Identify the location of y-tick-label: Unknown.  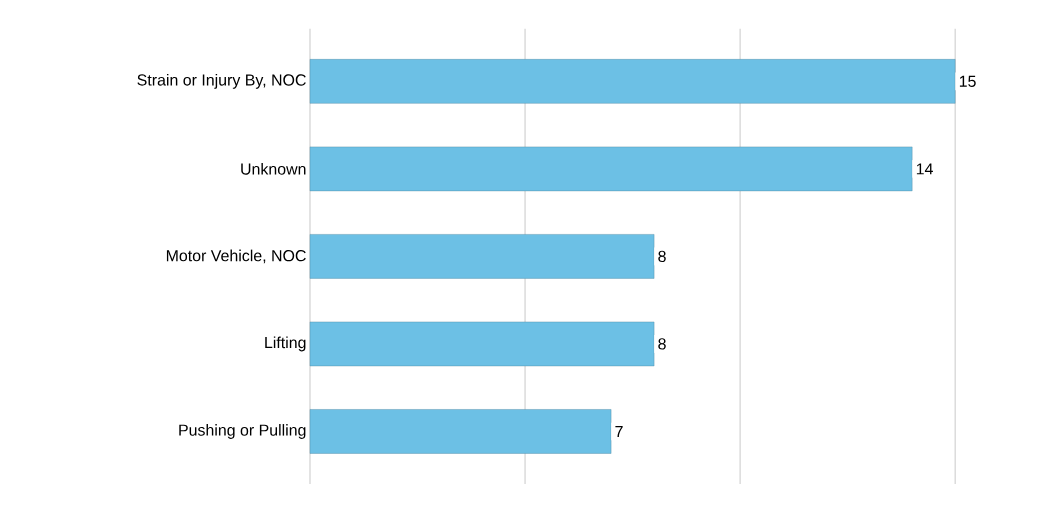
(273, 169).